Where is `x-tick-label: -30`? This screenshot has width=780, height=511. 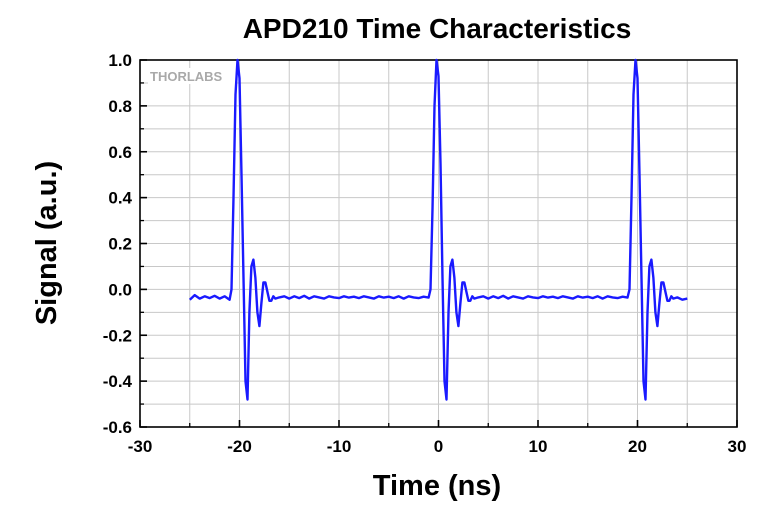 x-tick-label: -30 is located at coordinates (140, 446).